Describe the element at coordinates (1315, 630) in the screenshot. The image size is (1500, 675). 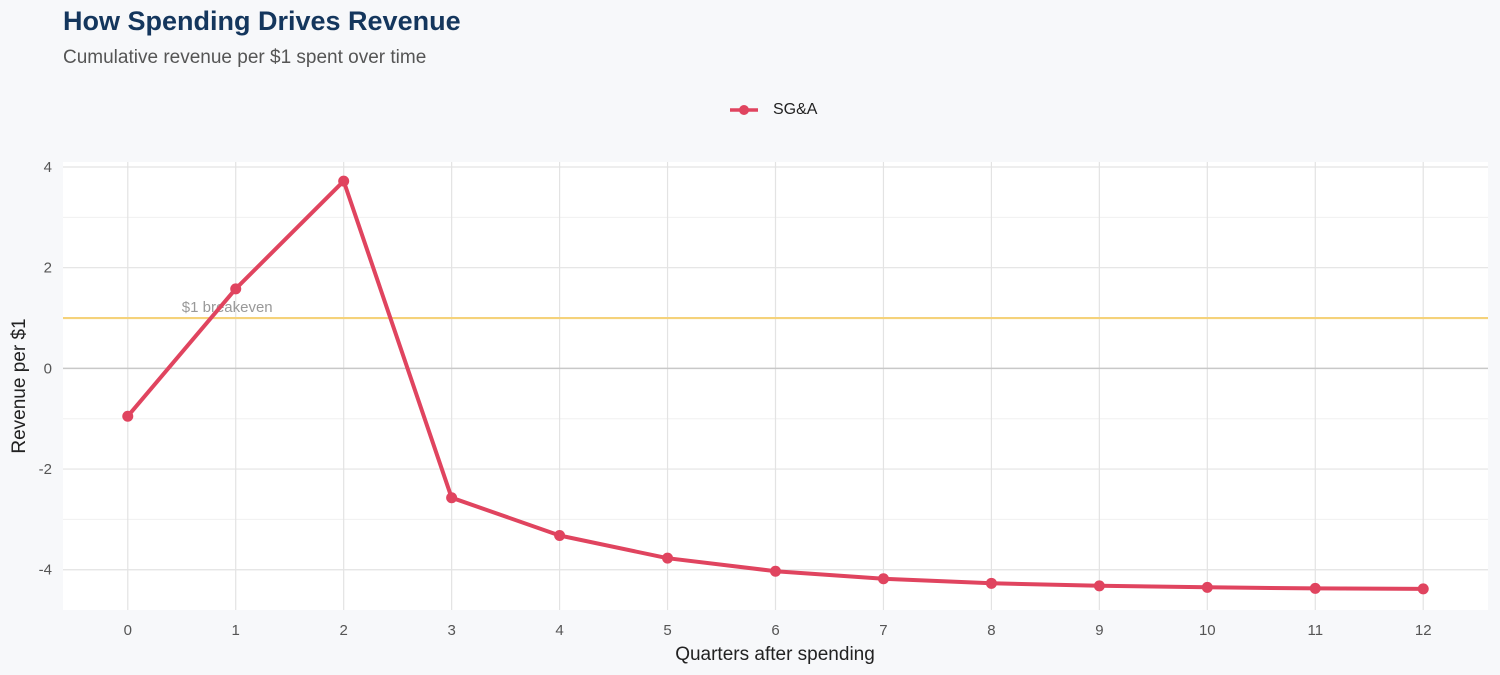
I see `x-tick-label: 11` at that location.